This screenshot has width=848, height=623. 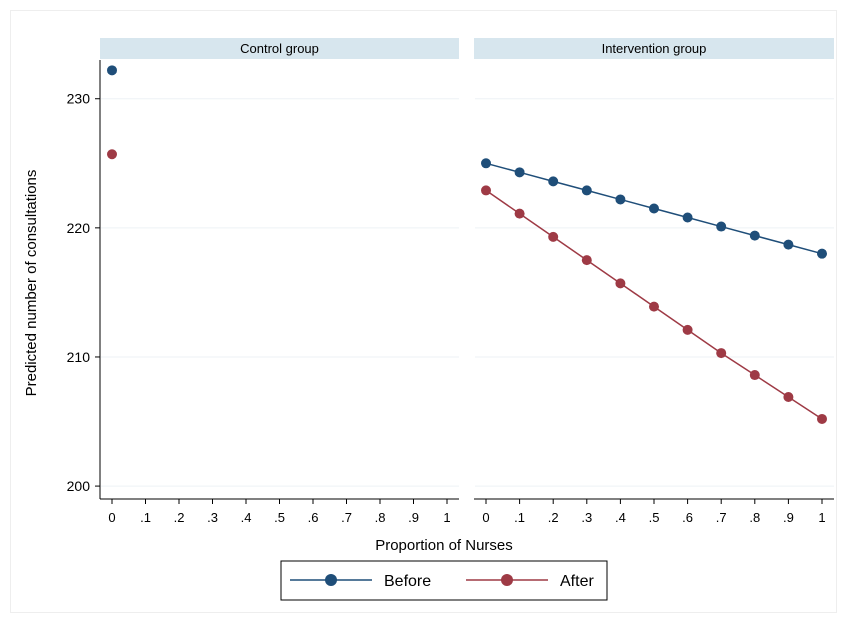 I want to click on x-tick-label-1-4: .4, so click(x=620, y=517).